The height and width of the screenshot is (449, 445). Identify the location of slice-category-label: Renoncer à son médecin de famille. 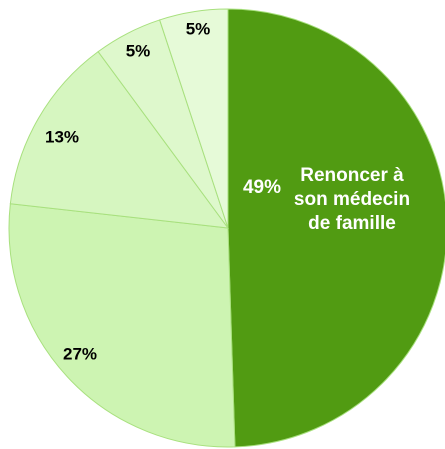
(352, 199).